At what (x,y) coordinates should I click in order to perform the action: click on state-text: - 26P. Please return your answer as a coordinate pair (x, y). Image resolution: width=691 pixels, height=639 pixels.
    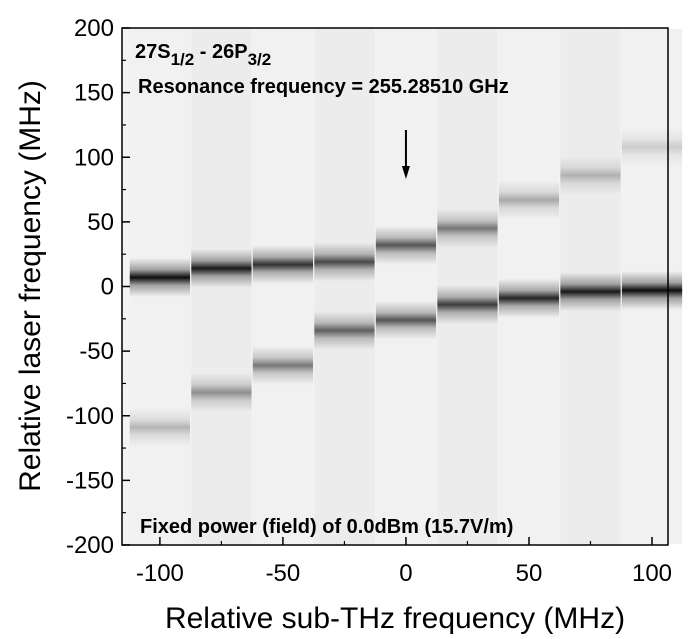
    Looking at the image, I should click on (220, 52).